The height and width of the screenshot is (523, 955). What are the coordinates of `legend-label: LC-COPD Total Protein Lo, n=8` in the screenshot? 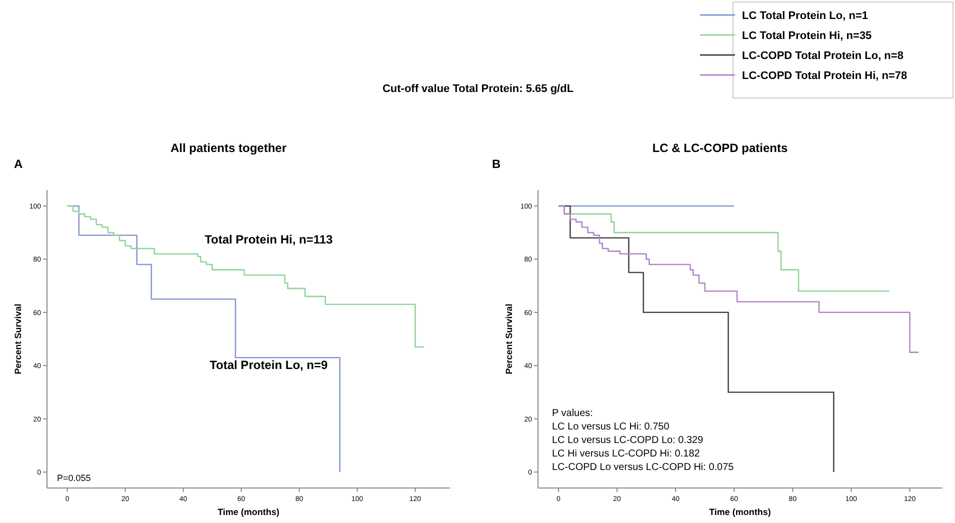 It's located at (823, 56).